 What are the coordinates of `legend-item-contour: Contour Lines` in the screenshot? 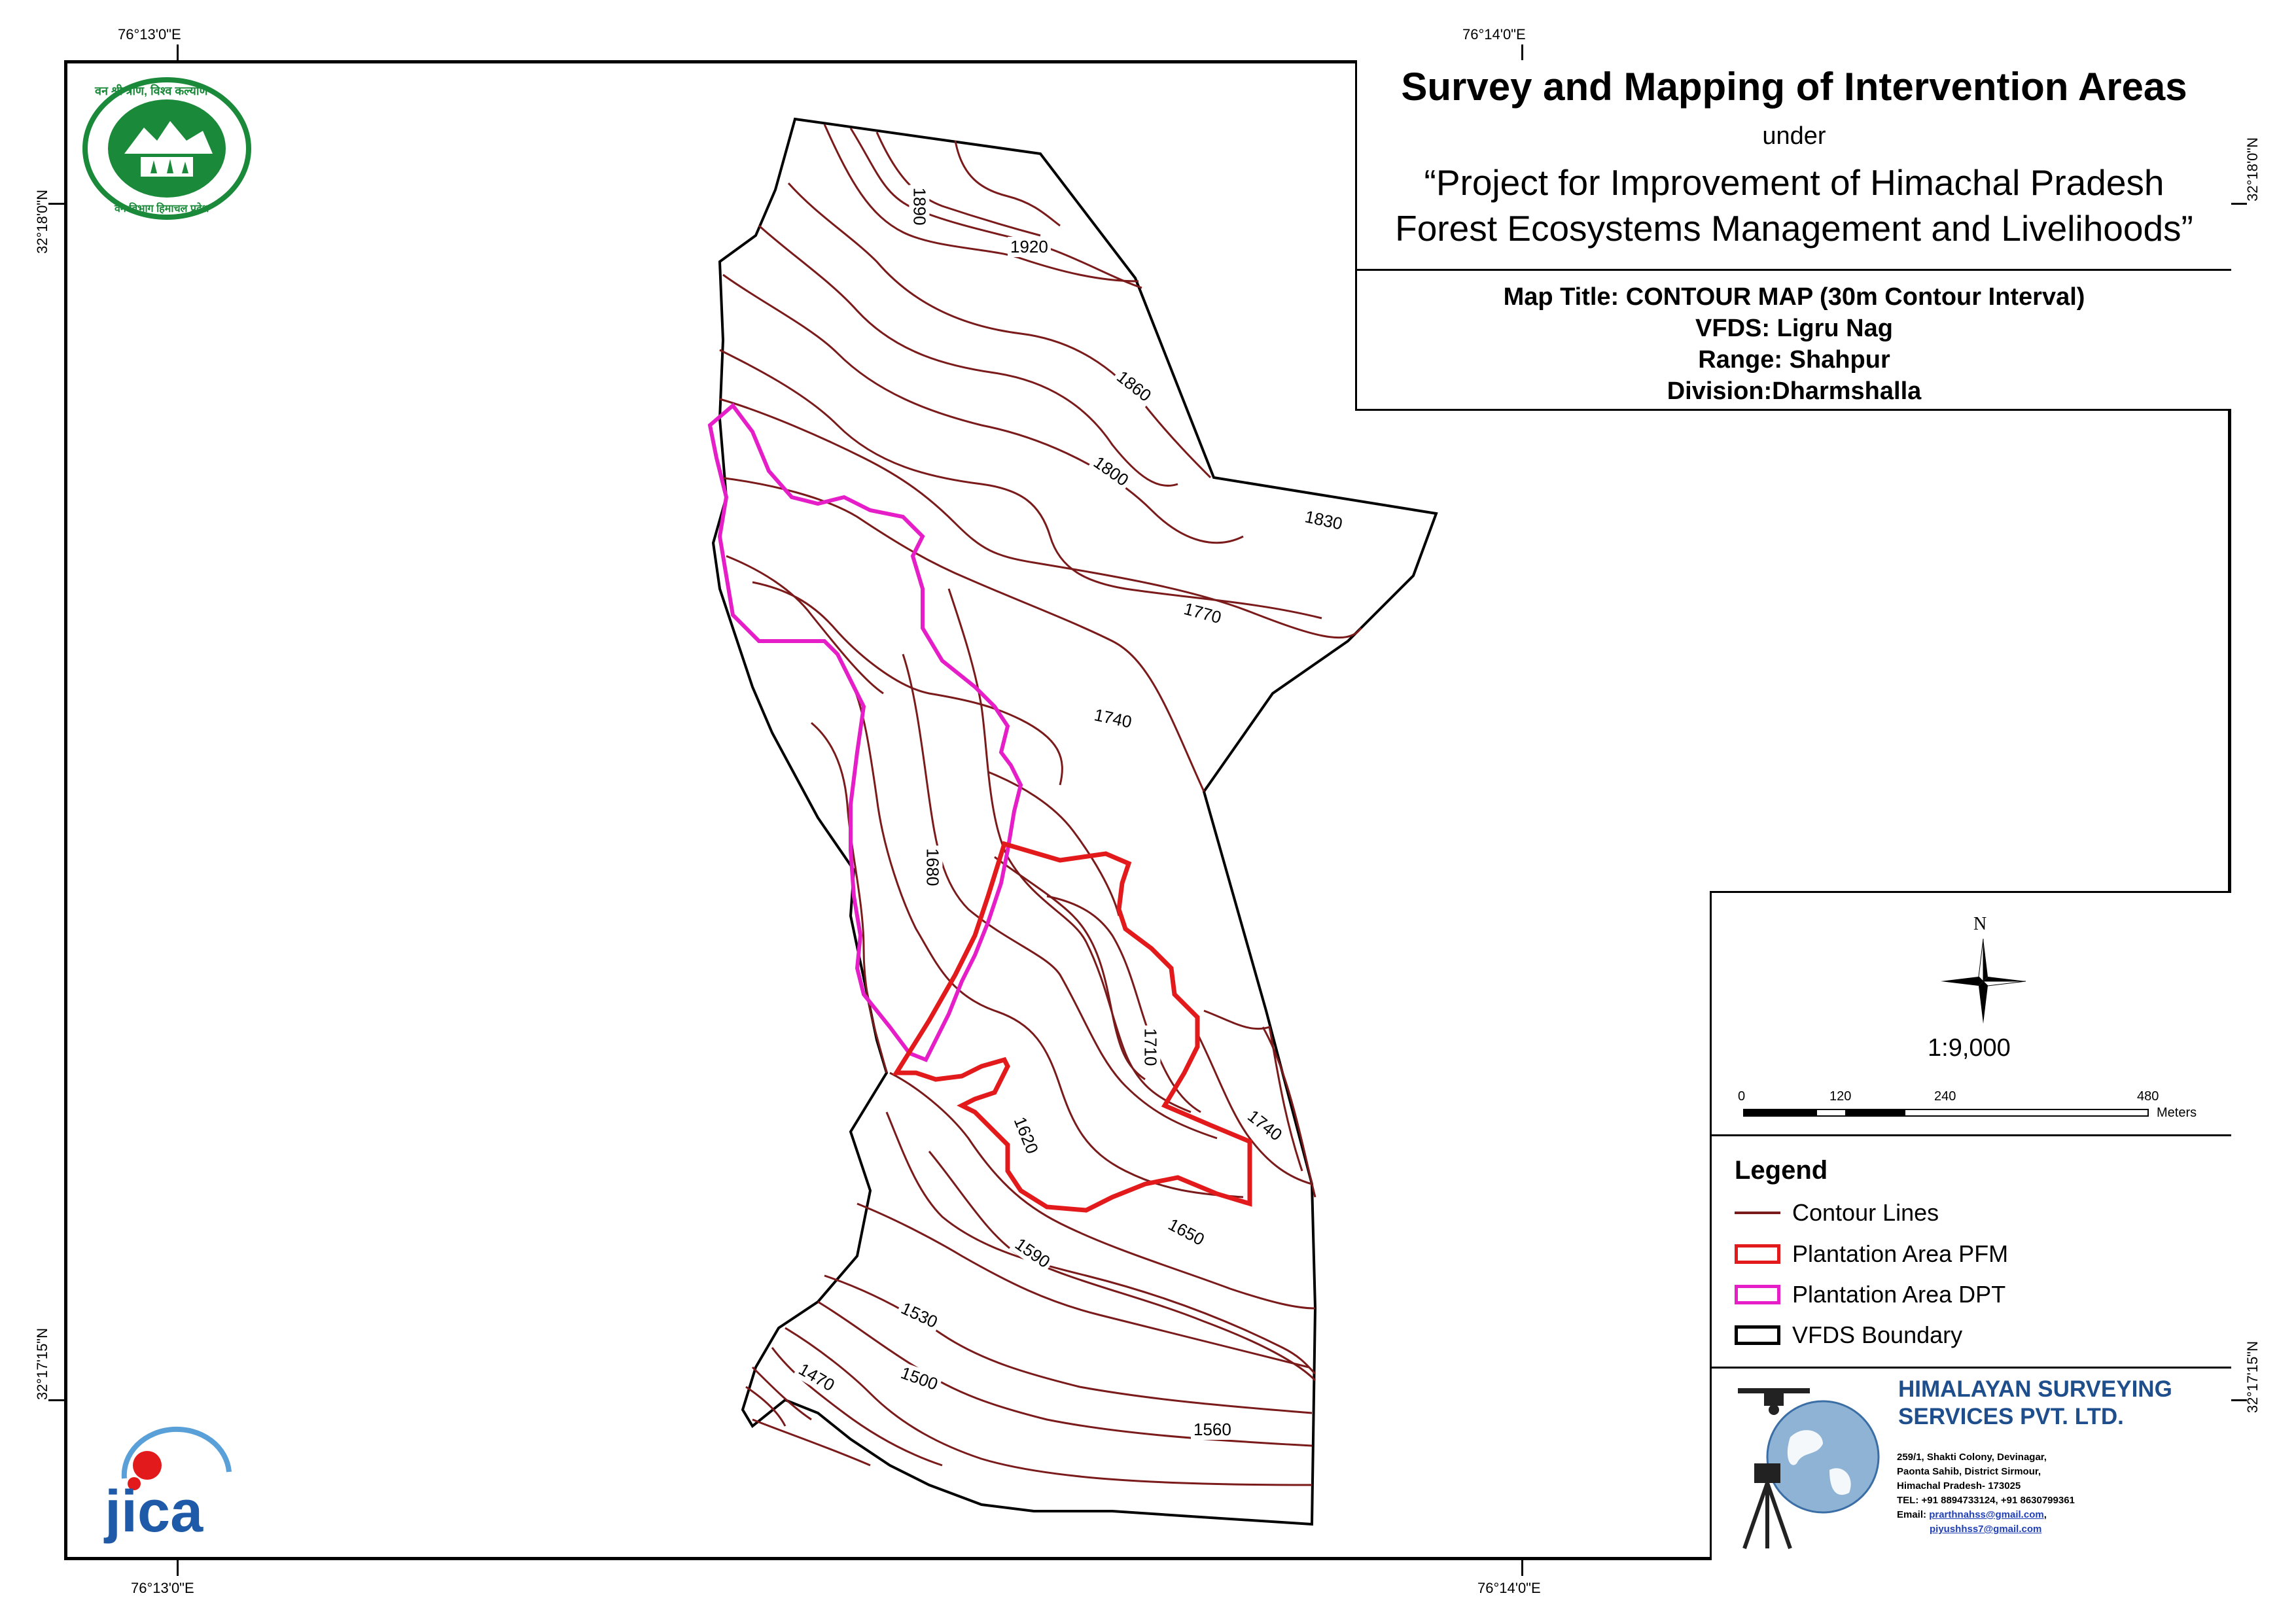 It's located at (1837, 1212).